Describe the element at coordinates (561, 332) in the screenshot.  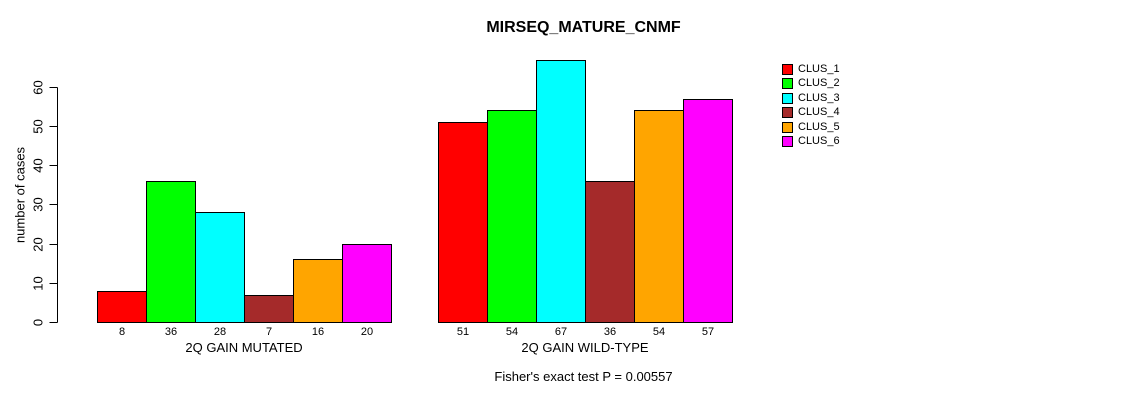
I see `bar-value-label: 67` at that location.